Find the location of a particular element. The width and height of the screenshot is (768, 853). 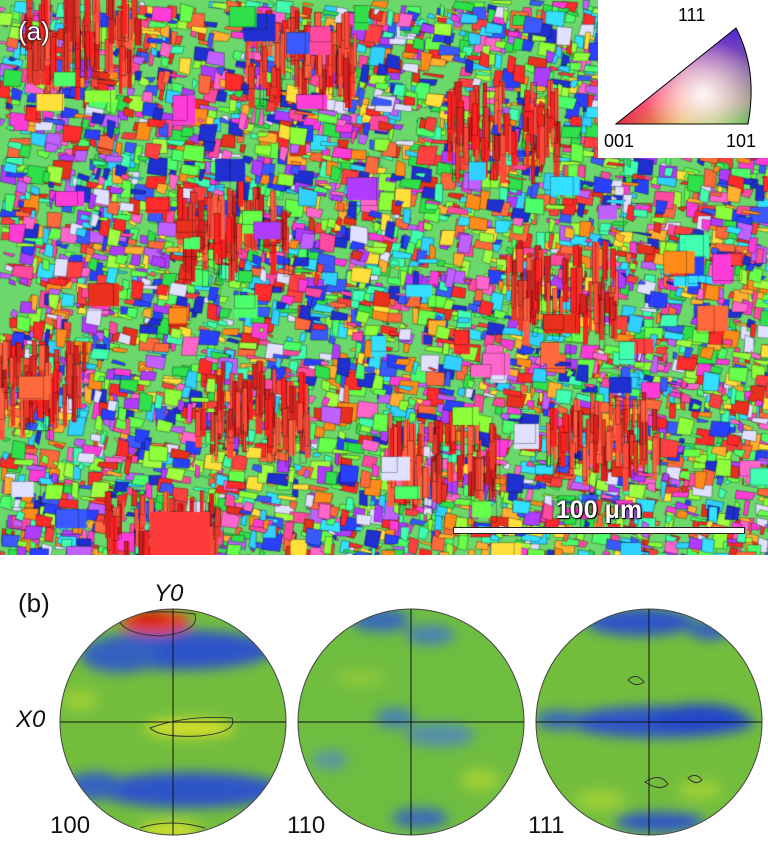

panel-label-b: (b) is located at coordinates (34, 603).